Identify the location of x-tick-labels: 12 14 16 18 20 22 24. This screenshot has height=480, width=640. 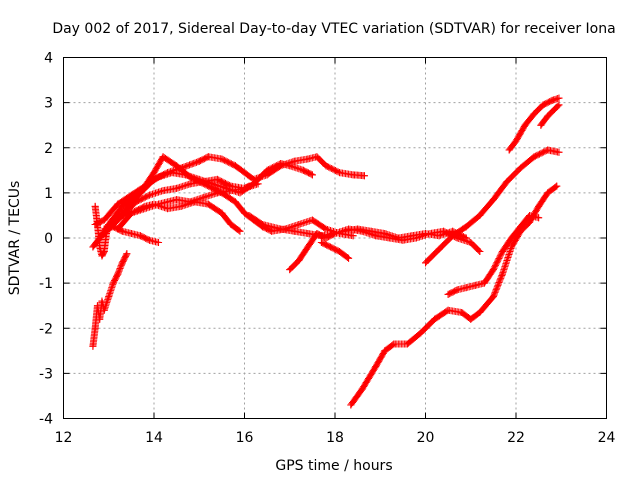
(335, 438).